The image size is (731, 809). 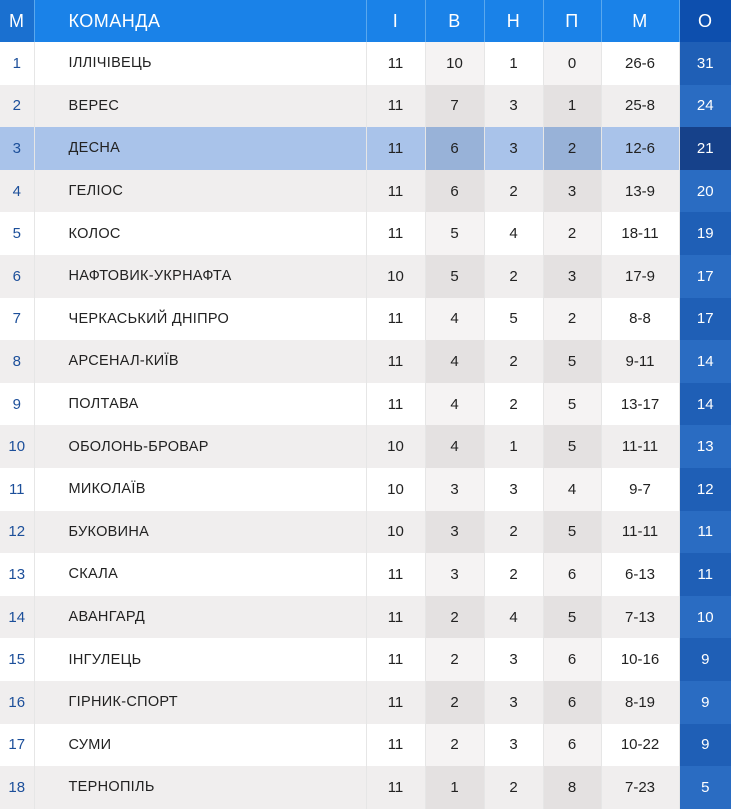 I want to click on goals-cell: 6-13, so click(x=640, y=574).